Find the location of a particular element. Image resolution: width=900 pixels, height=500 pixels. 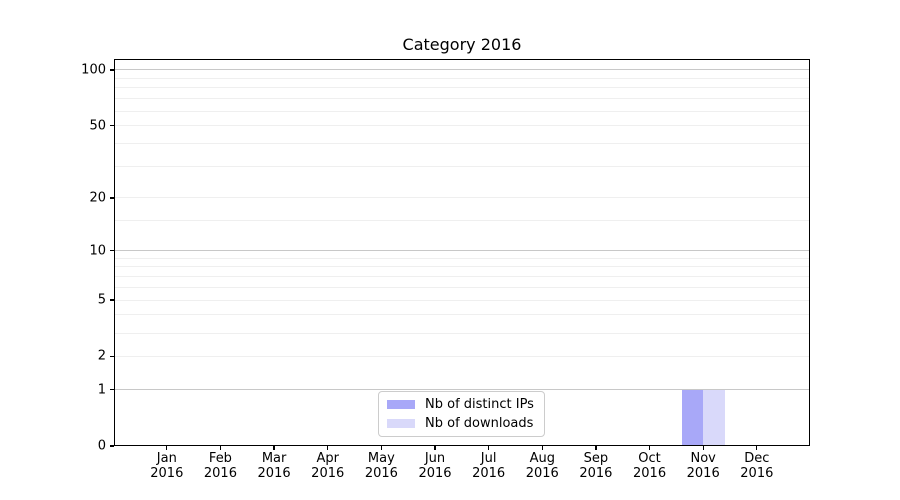

y-tick-label: 1 is located at coordinates (101, 390).